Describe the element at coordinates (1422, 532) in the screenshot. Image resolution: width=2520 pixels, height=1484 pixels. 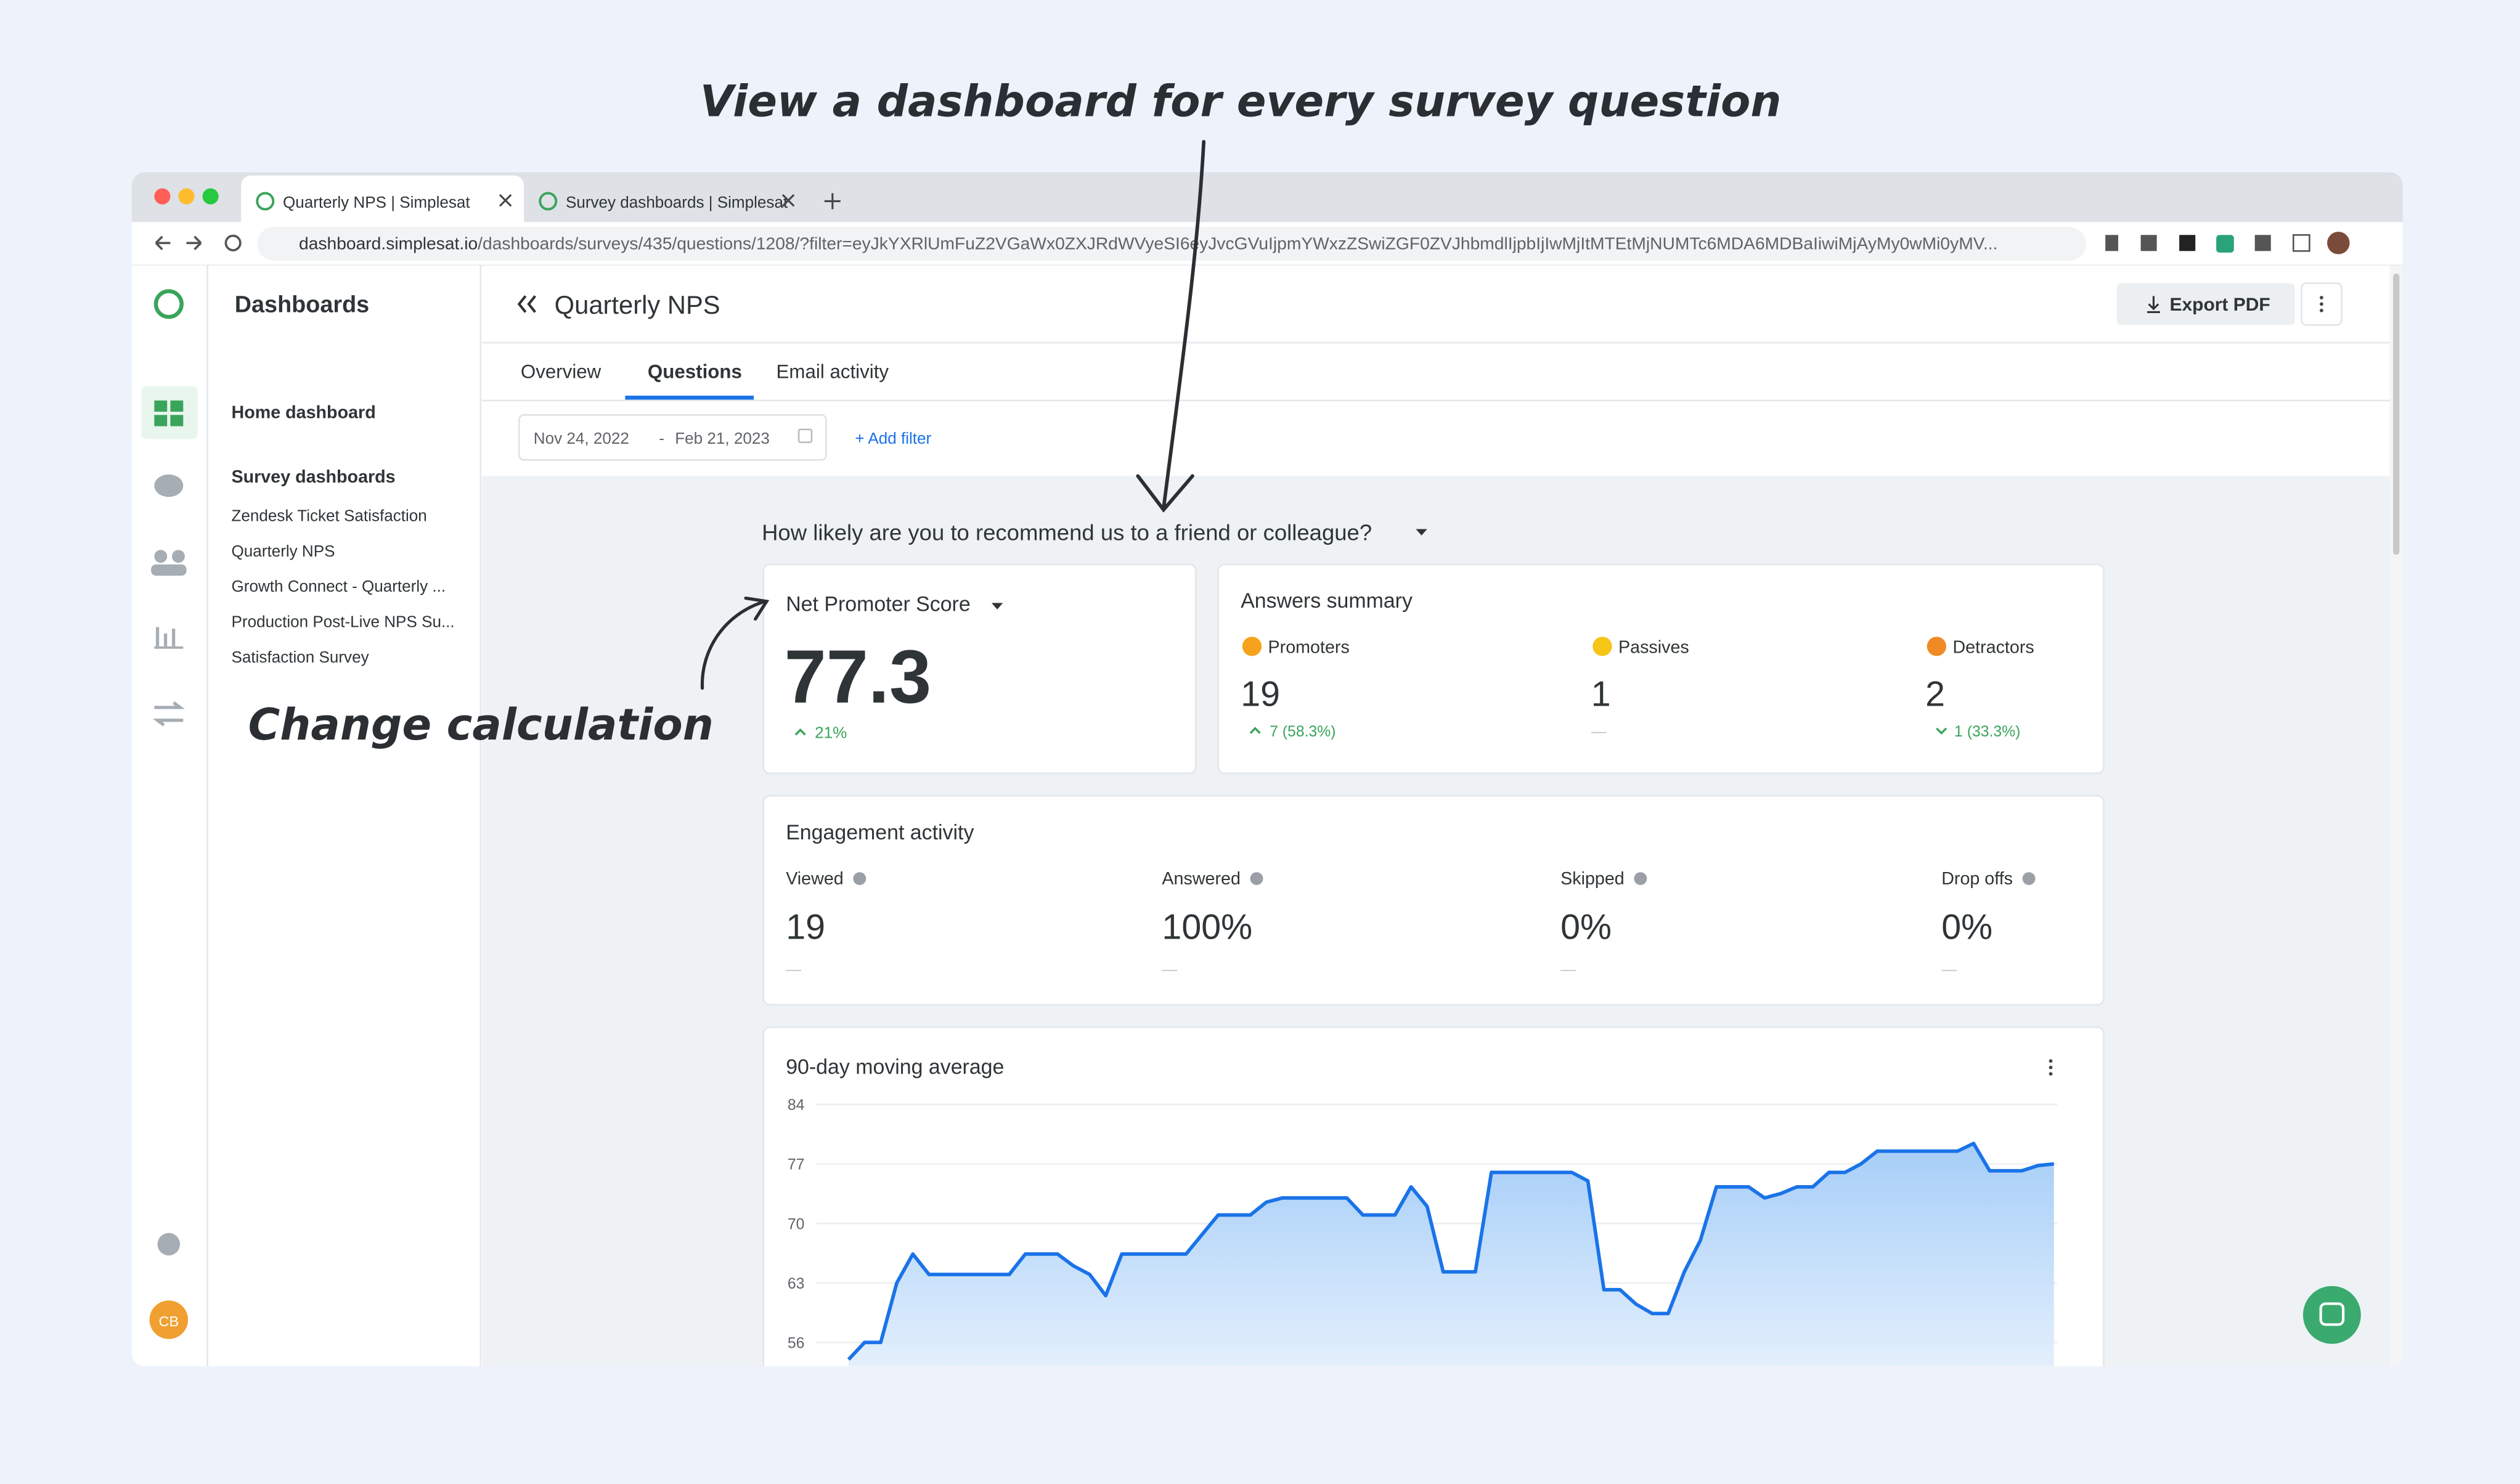
I see `question-dropdown` at that location.